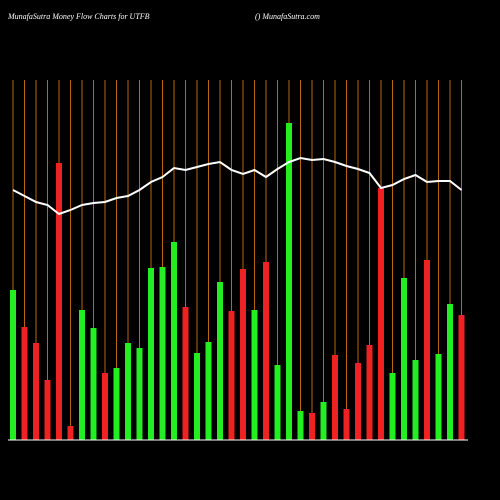 This screenshot has height=500, width=500. I want to click on chart-subtitle: () MunafaSutra.com, so click(287, 16).